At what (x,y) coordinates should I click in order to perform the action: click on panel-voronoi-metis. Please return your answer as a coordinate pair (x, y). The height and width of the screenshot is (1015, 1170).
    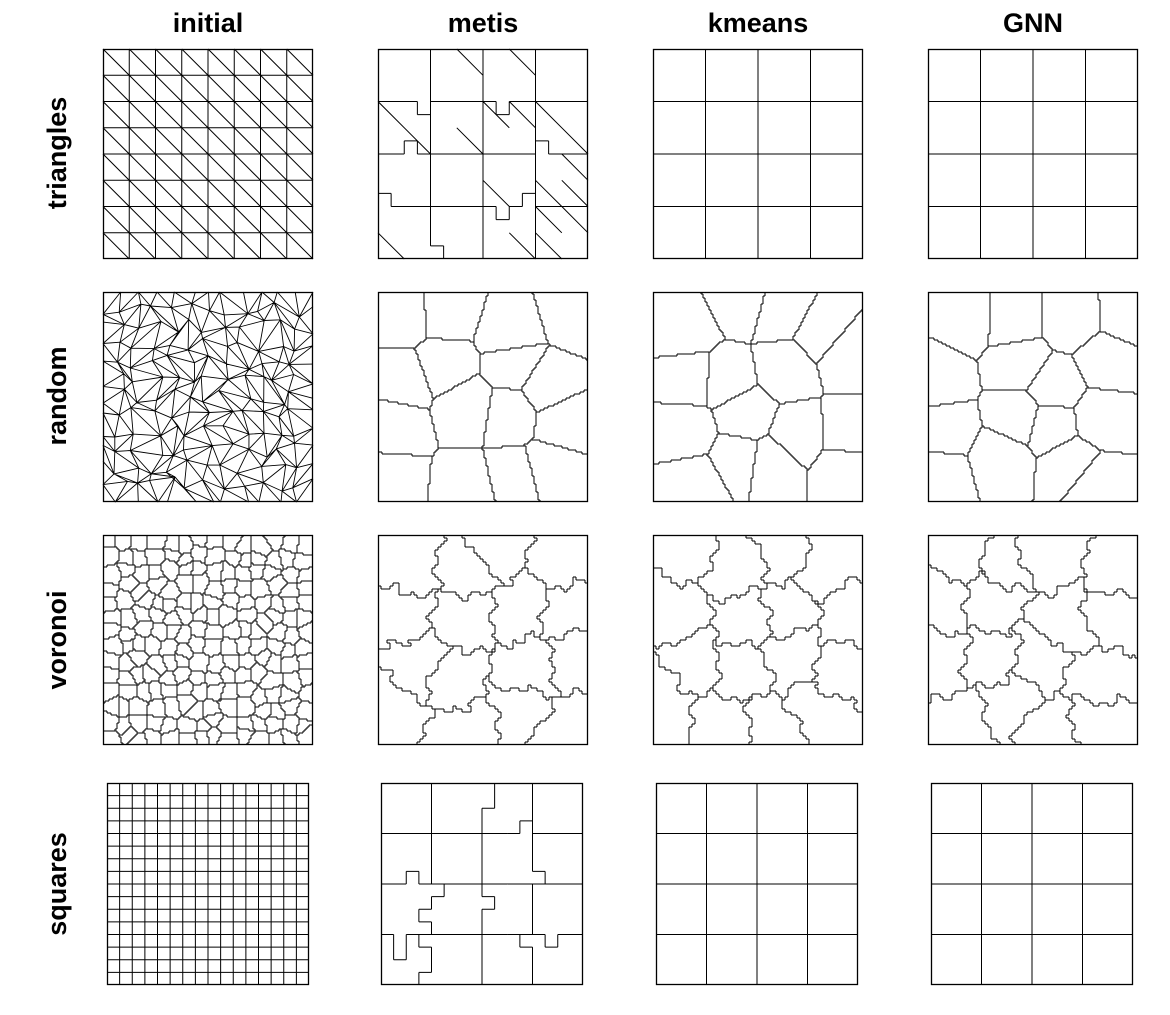
    Looking at the image, I should click on (483, 640).